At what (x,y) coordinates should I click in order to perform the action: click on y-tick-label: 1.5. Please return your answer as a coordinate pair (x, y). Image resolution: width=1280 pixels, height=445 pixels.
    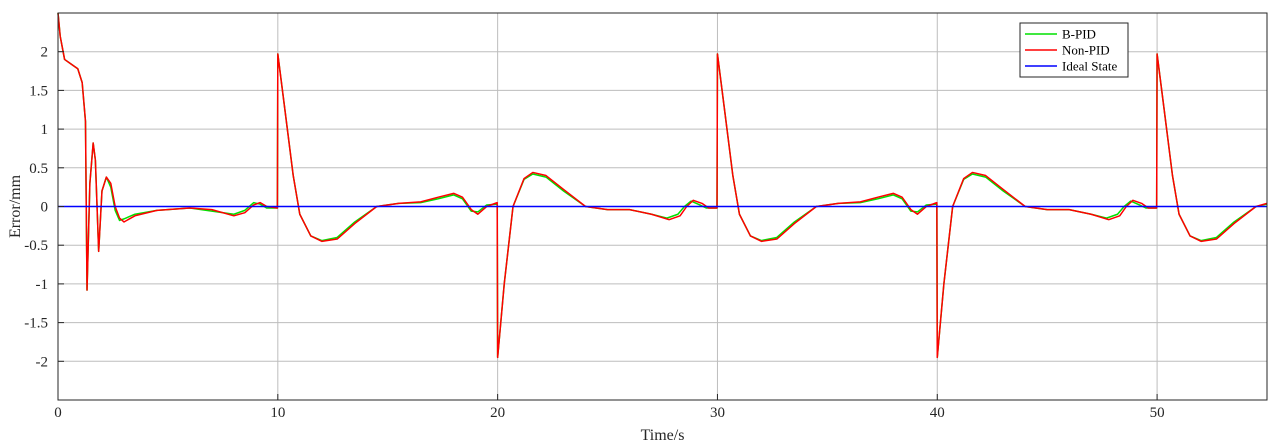
    Looking at the image, I should click on (38, 91).